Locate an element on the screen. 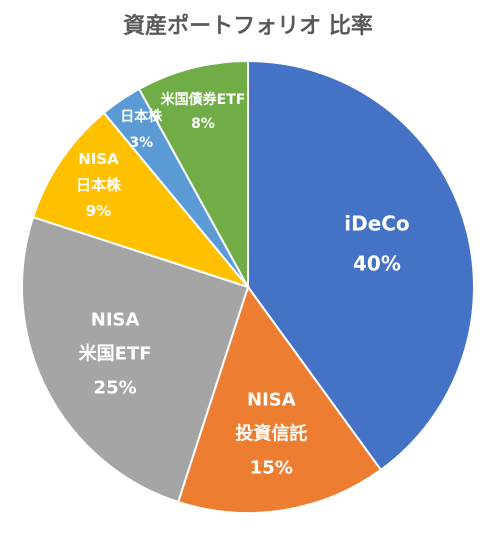 The width and height of the screenshot is (496, 537). slice-value-label: 25% is located at coordinates (115, 388).